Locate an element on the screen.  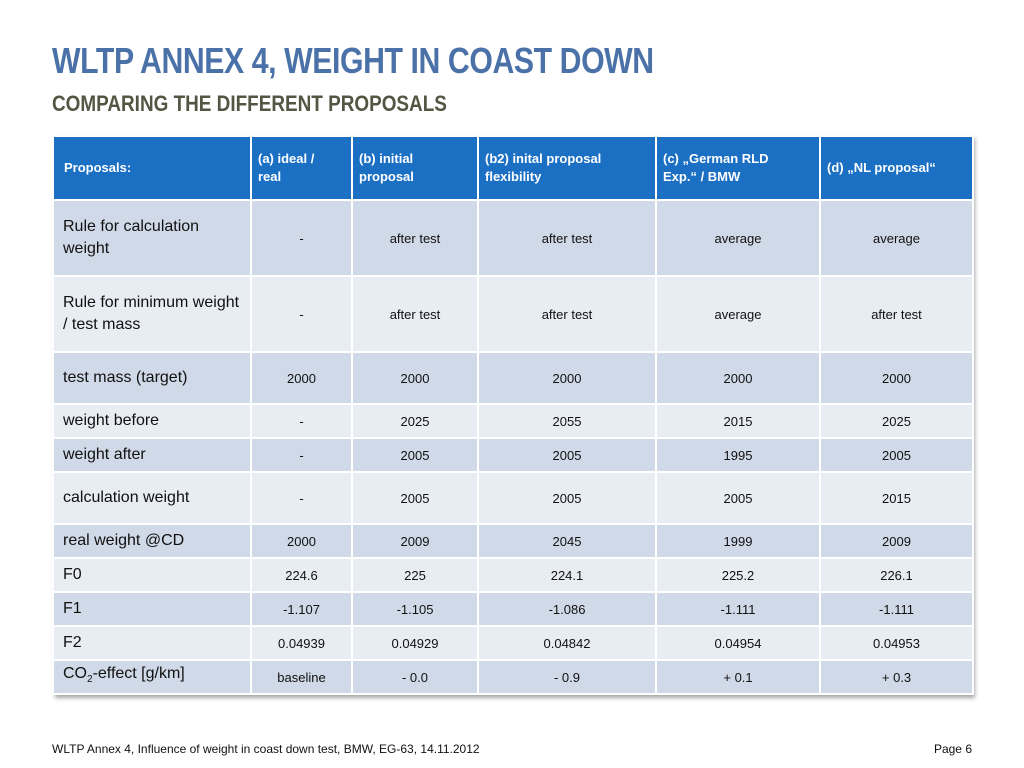
table-row: calculation weight - 2005 2005 2005 2015 is located at coordinates (513, 498).